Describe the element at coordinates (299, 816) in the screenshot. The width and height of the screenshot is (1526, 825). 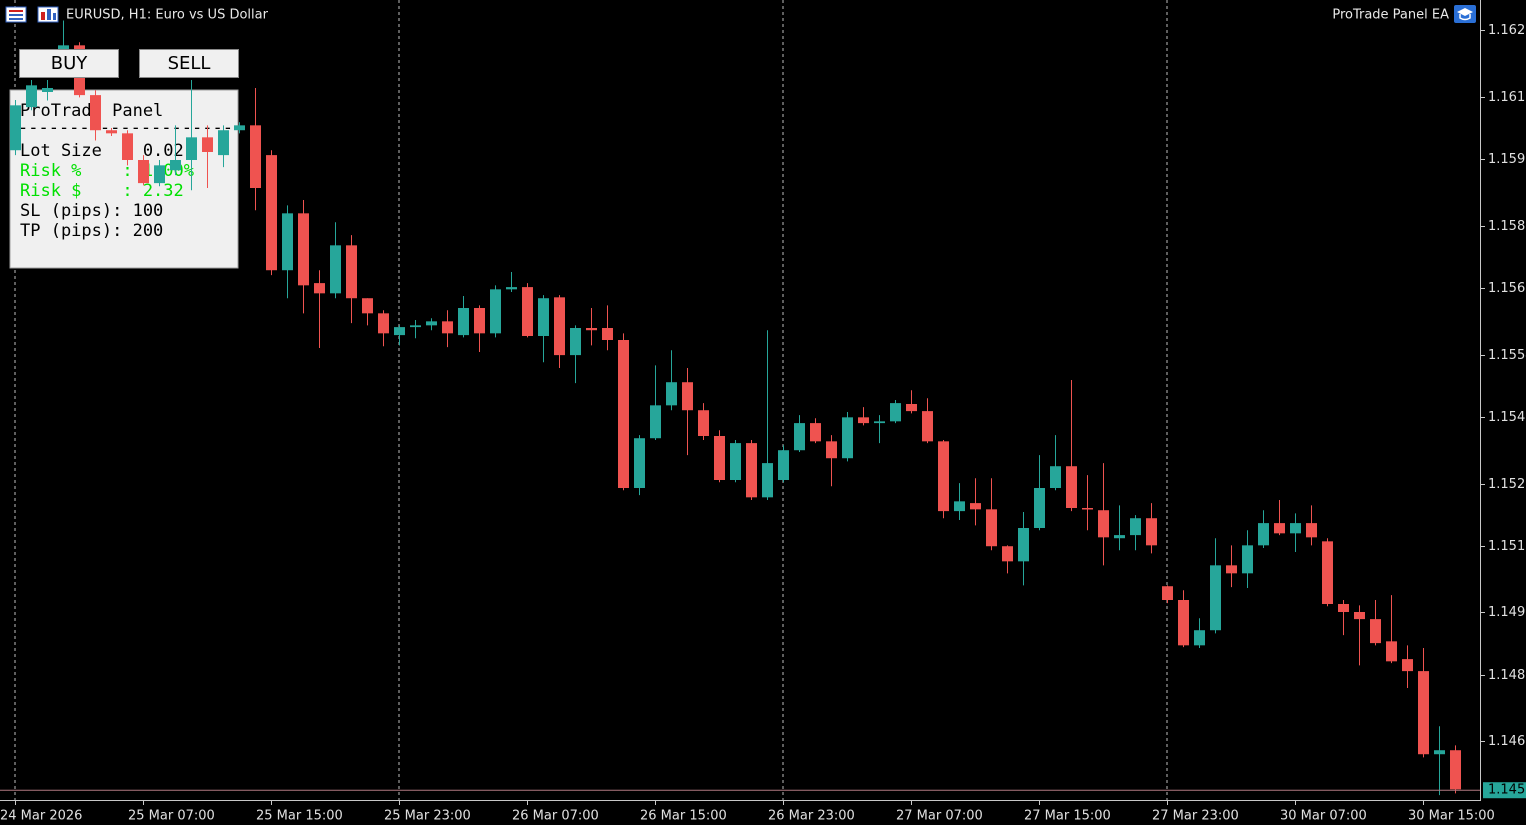
I see `x-tick-label: 25 Mar 15:00` at that location.